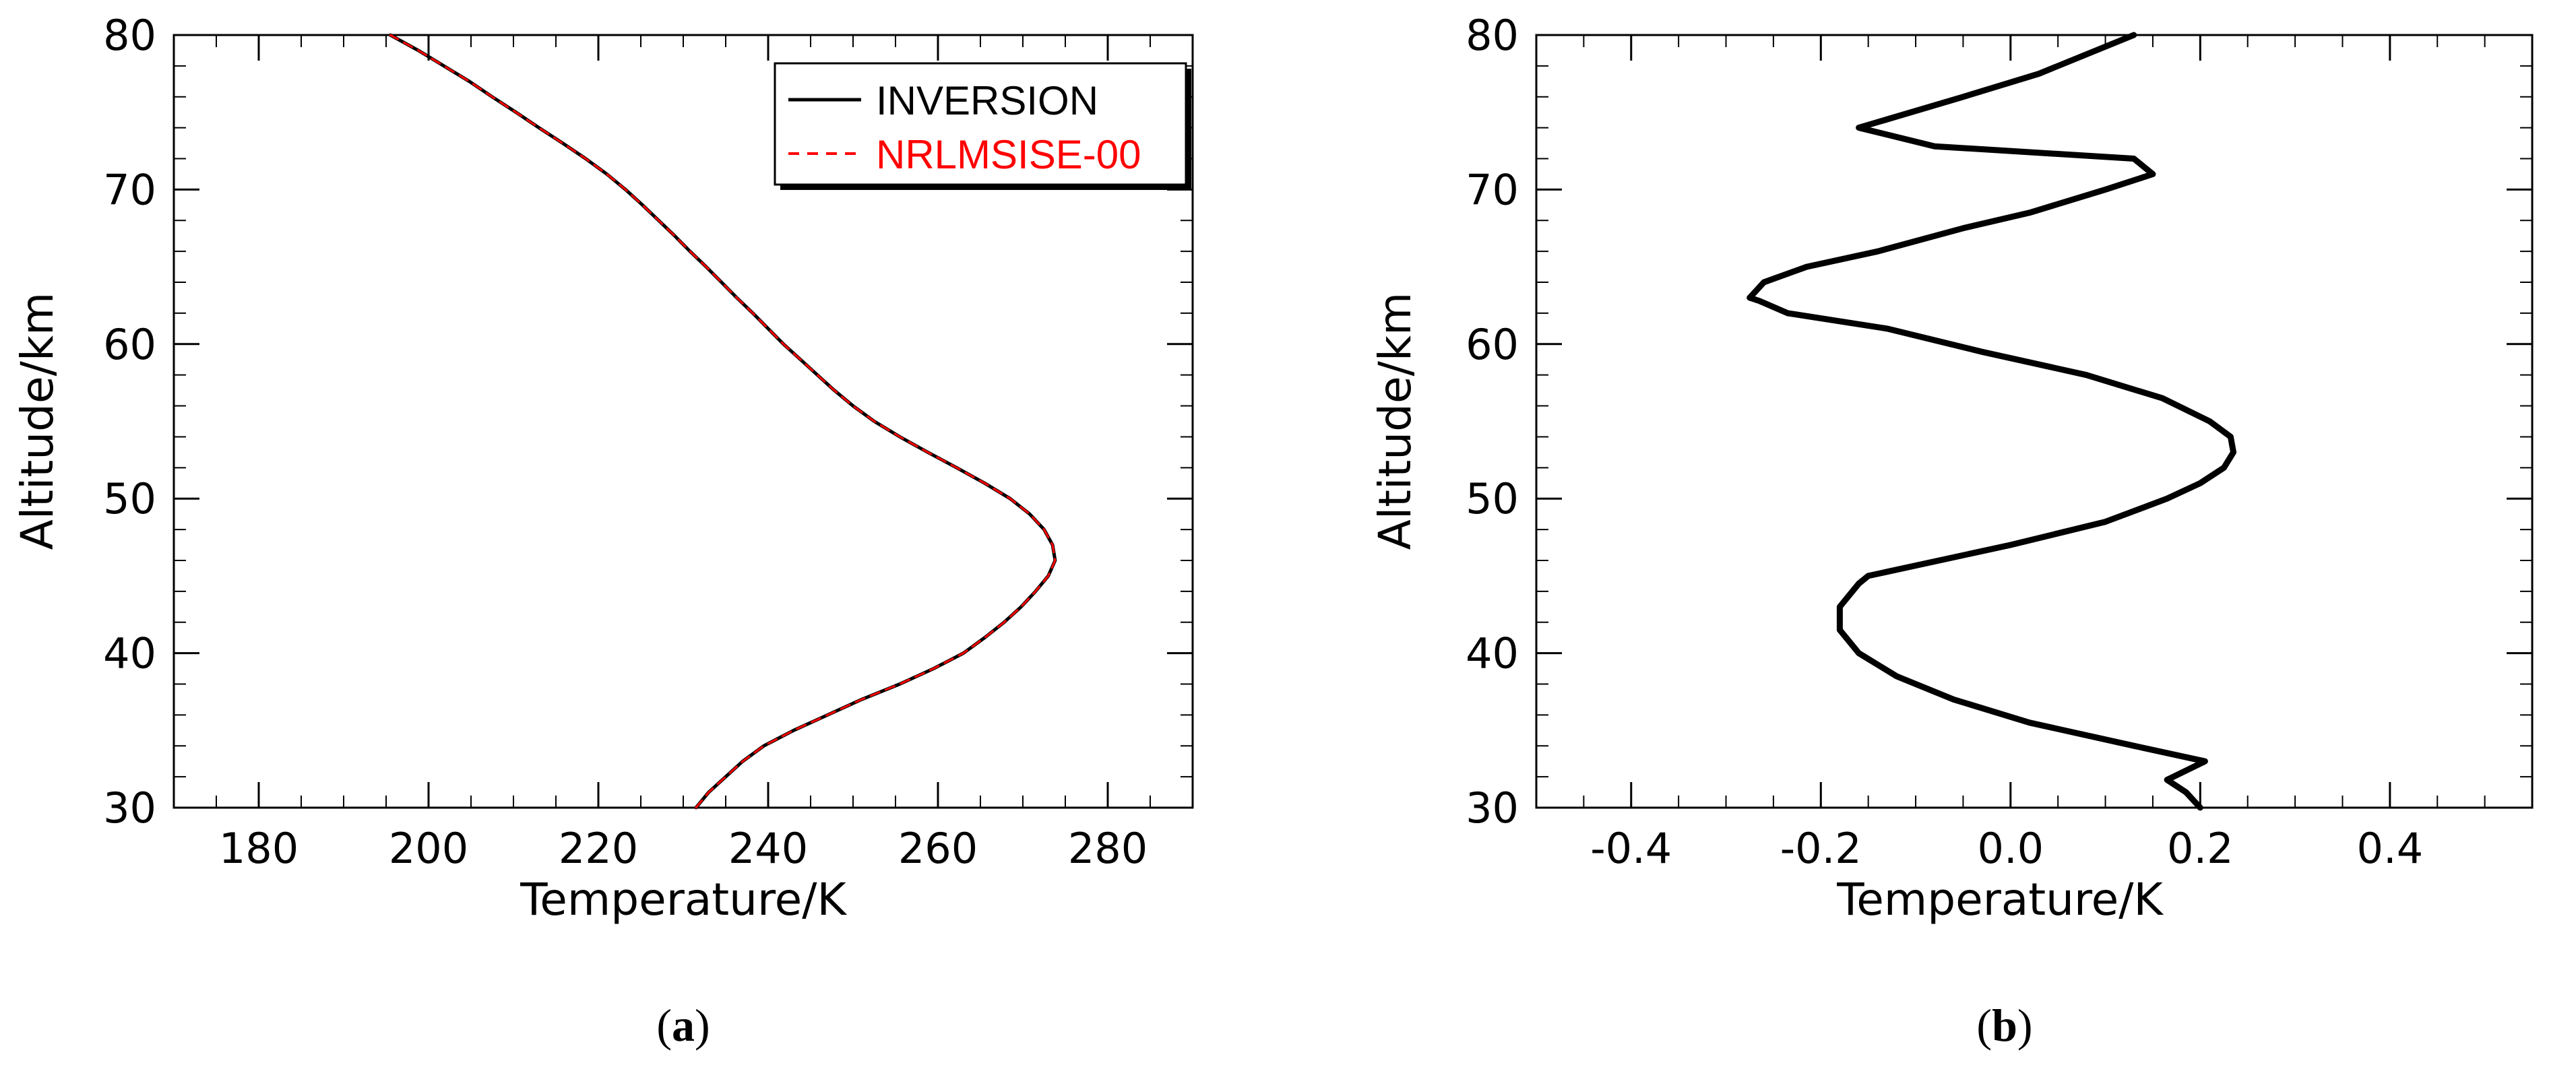 This screenshot has height=1067, width=2576. Describe the element at coordinates (1492, 36) in the screenshot. I see `y-tick-label-b: 80` at that location.